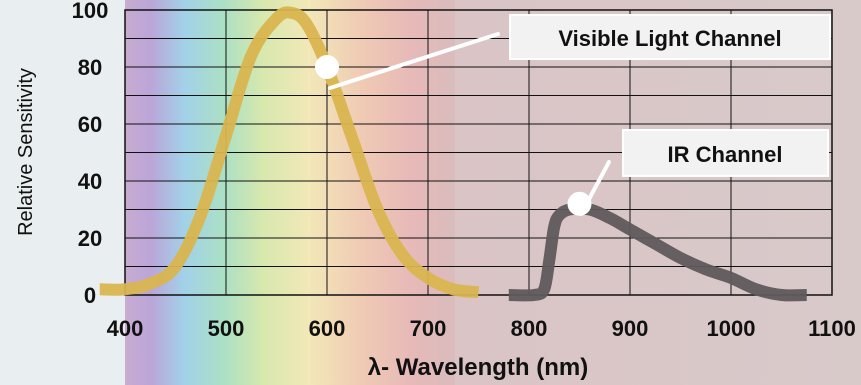 The height and width of the screenshot is (385, 861). I want to click on y-tick-label: 80, so click(90, 67).